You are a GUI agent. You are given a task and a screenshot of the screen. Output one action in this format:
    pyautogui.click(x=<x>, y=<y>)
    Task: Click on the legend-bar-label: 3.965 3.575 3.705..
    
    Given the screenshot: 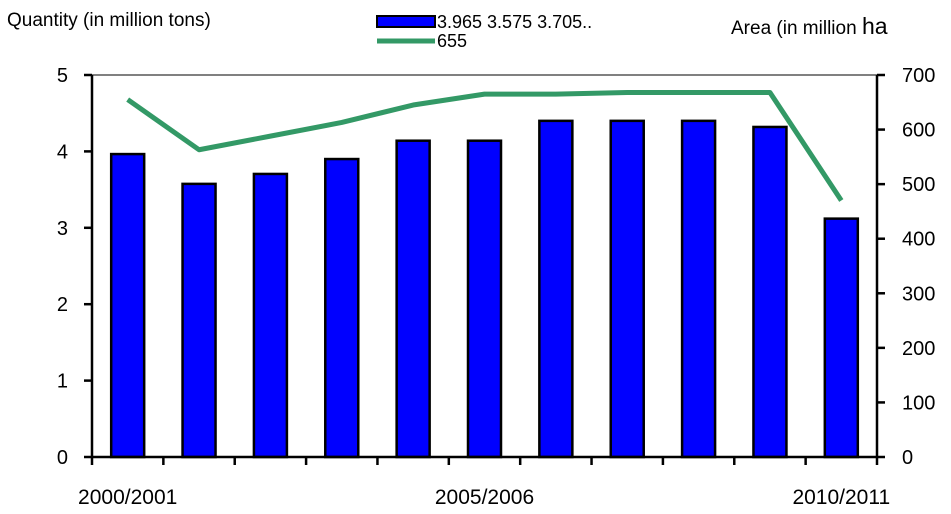 What is the action you would take?
    pyautogui.click(x=514, y=22)
    